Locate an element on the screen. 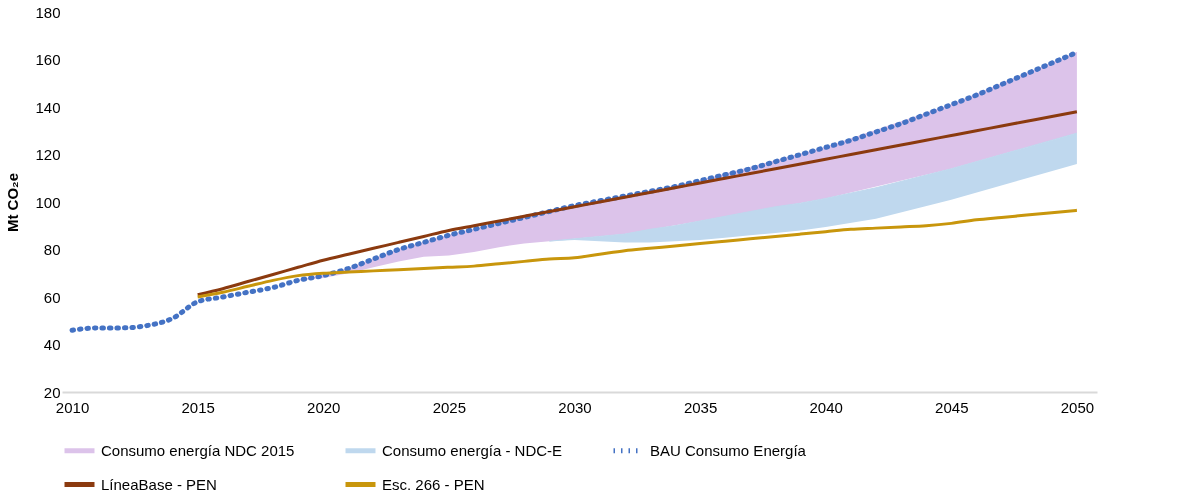  y-tick-label: 180 is located at coordinates (48, 12).